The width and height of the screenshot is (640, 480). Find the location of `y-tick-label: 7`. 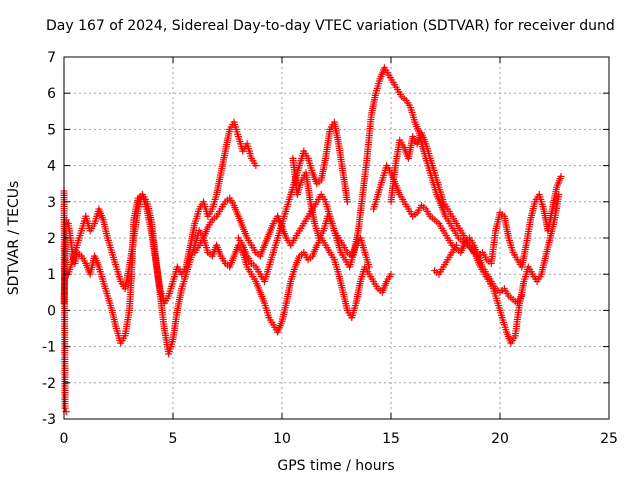

y-tick-label: 7 is located at coordinates (51, 58).